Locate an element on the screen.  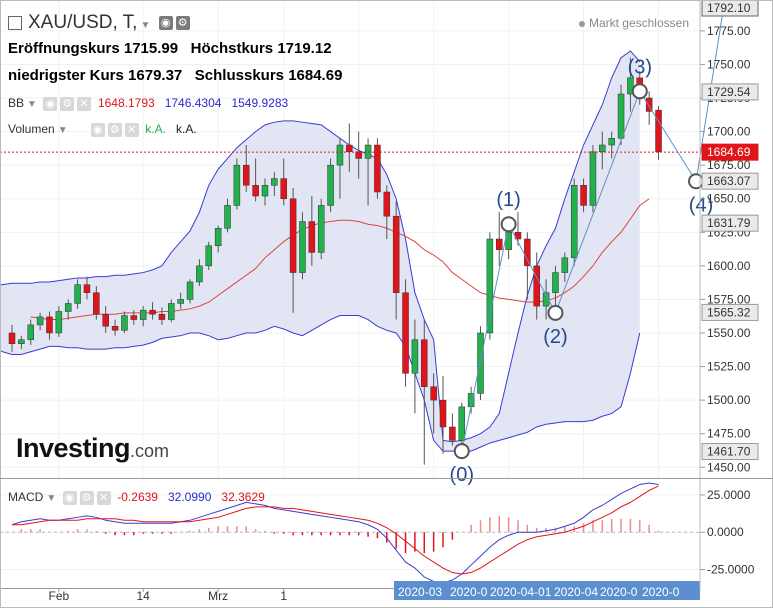
bb-label: BB is located at coordinates (16, 103).